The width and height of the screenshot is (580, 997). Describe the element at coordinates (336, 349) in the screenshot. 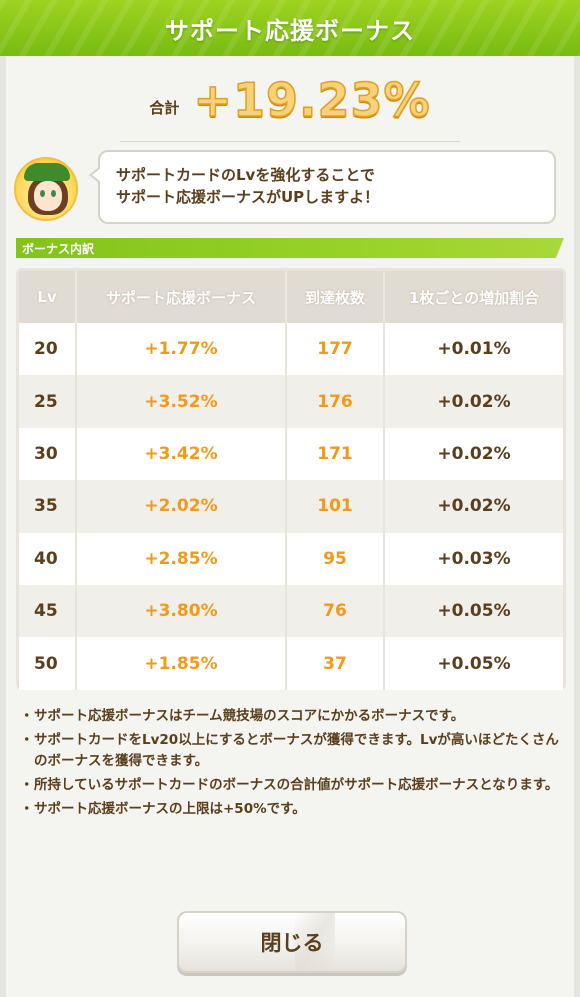

I see `cell-count: 177` at that location.